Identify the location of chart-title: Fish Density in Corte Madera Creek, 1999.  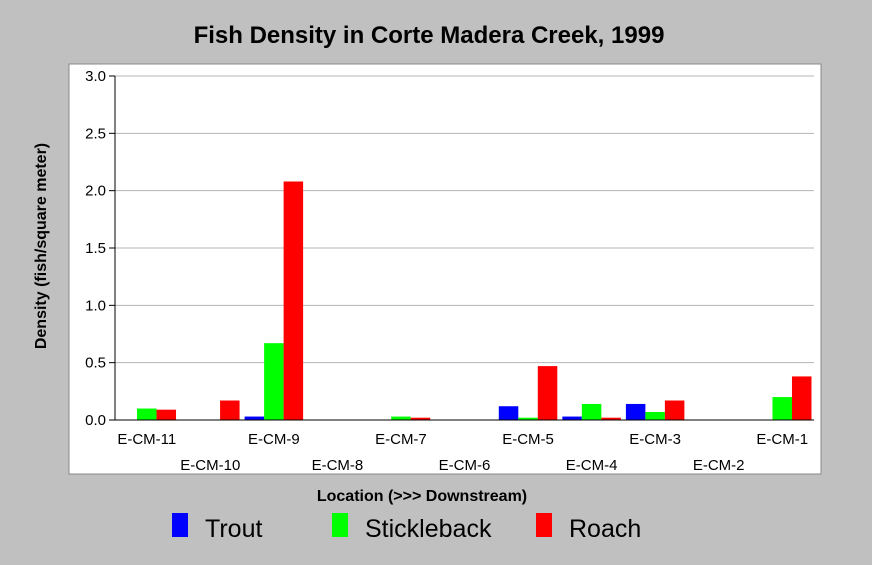
(429, 35).